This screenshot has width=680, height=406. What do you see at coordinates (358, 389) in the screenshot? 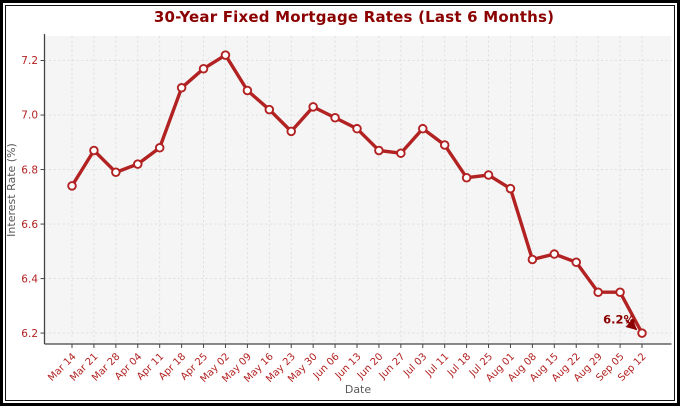
I see `x-axis-title: Date` at bounding box center [358, 389].